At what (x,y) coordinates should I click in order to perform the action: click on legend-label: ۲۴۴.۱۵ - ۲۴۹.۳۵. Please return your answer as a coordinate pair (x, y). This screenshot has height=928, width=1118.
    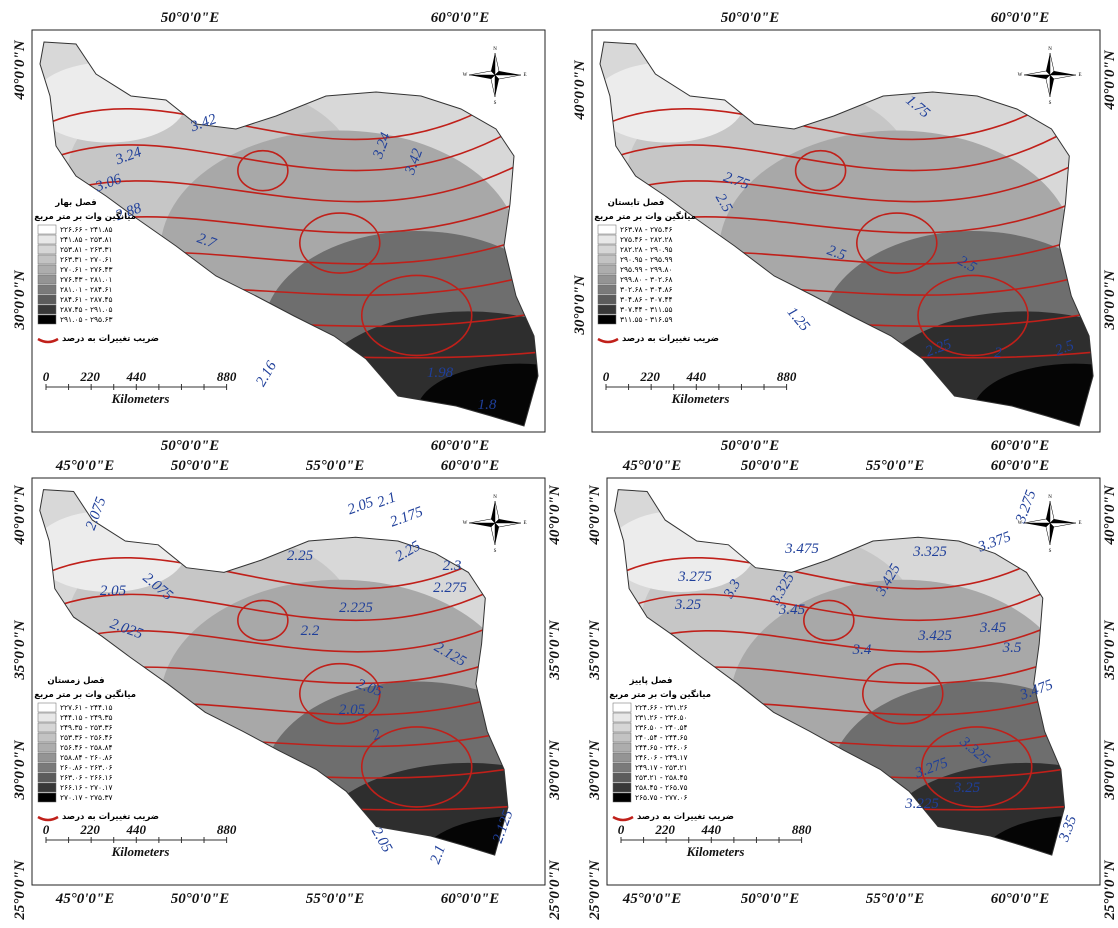
    Looking at the image, I should click on (86, 717).